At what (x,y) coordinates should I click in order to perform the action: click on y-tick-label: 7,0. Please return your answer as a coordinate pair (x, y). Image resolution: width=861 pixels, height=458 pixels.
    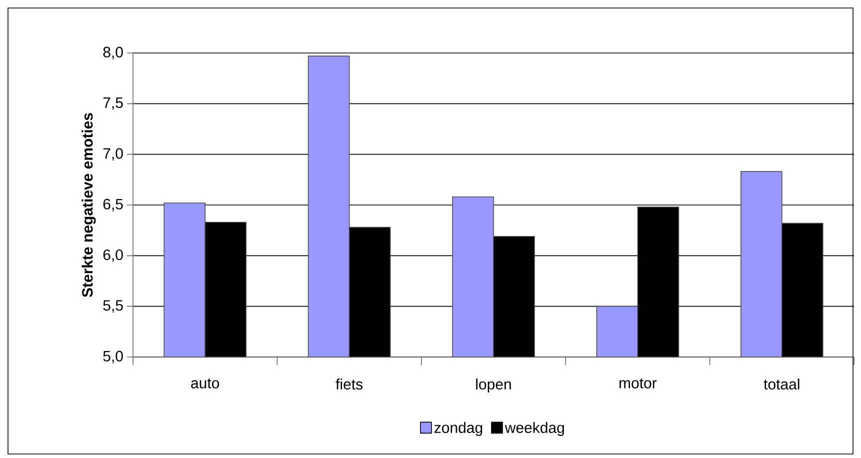
    Looking at the image, I should click on (113, 154).